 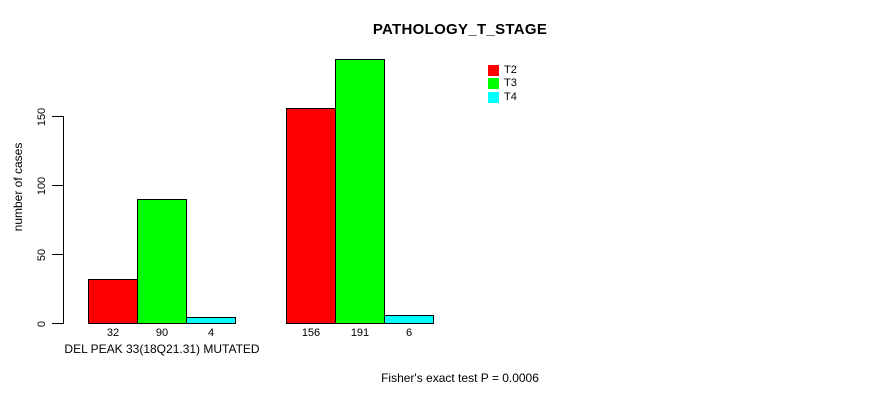 What do you see at coordinates (493, 97) in the screenshot?
I see `legend-swatch-t4` at bounding box center [493, 97].